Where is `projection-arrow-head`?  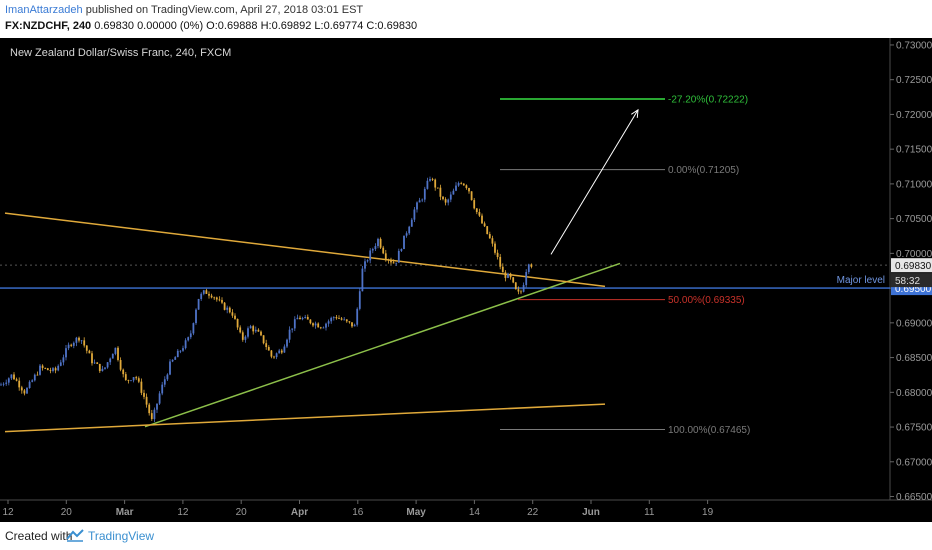 projection-arrow-head is located at coordinates (635, 113).